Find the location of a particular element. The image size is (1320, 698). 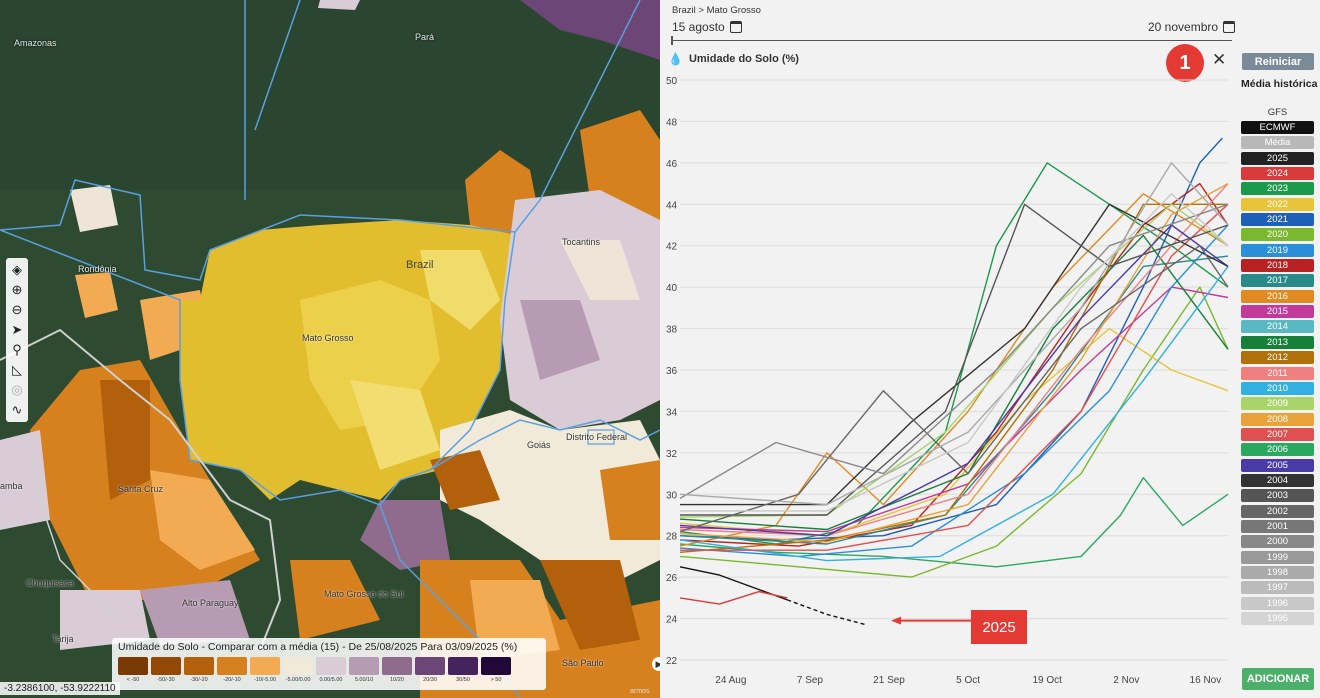

y-tick-label: 50 is located at coordinates (672, 81).